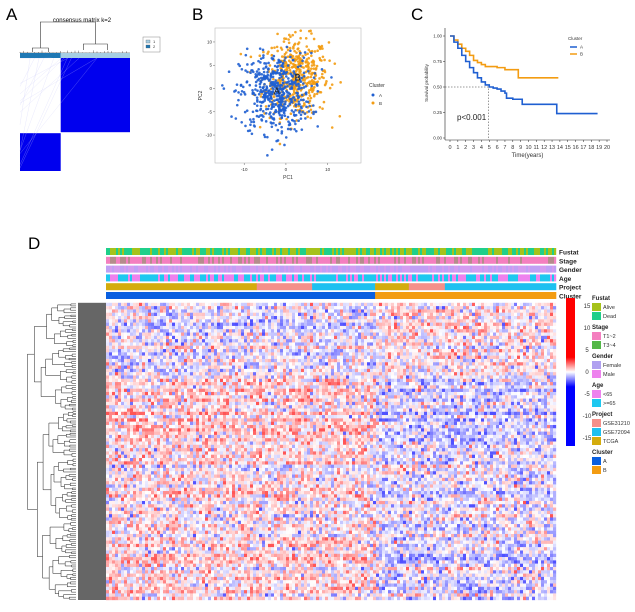 This screenshot has width=635, height=612. What do you see at coordinates (154, 41) in the screenshot?
I see `legend-label: 1` at bounding box center [154, 41].